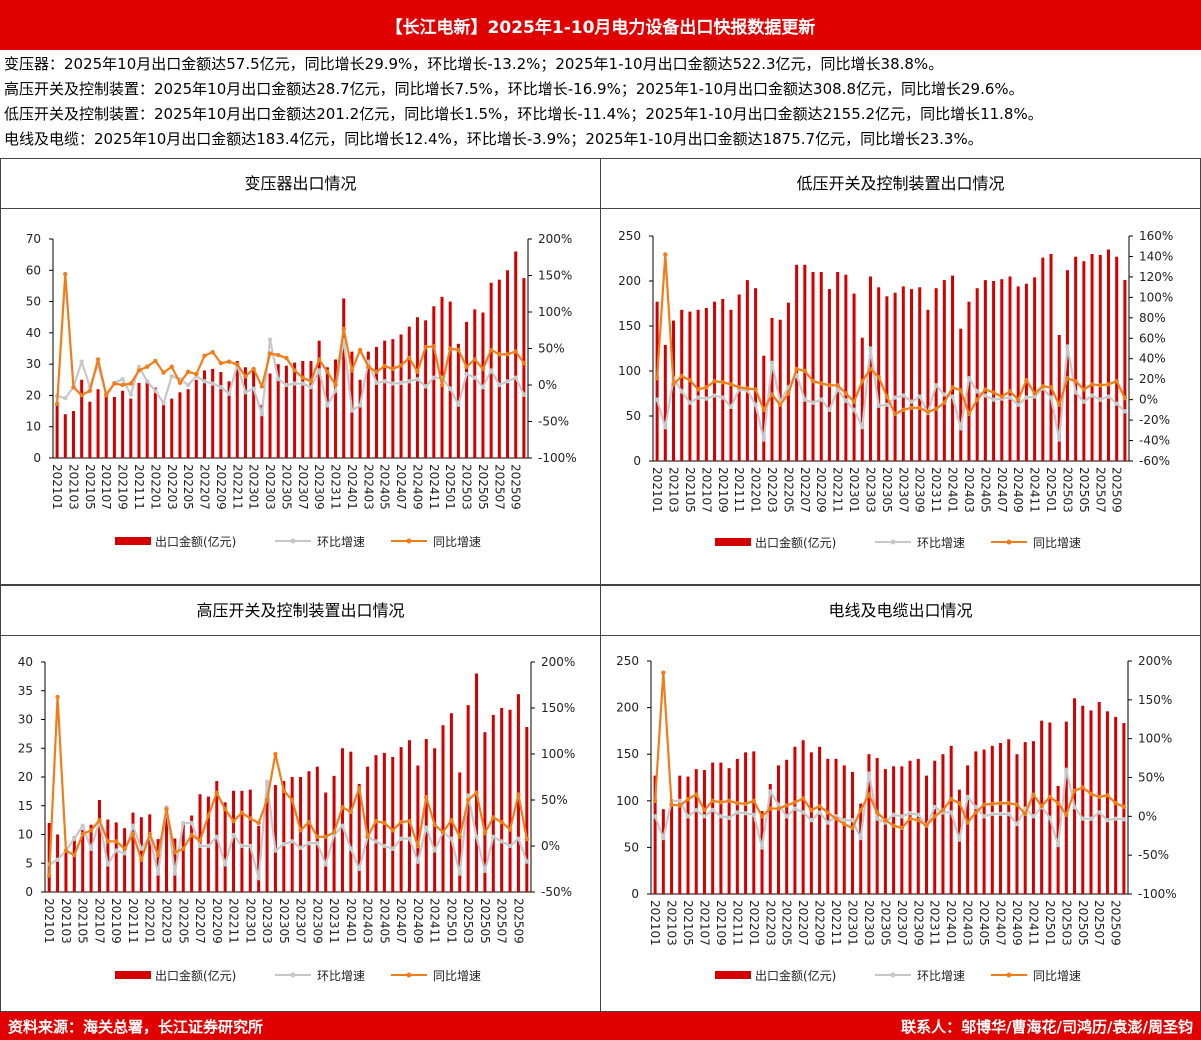 Image resolution: width=1201 pixels, height=1040 pixels. I want to click on x-tick-label: 202505, so click(1083, 923).